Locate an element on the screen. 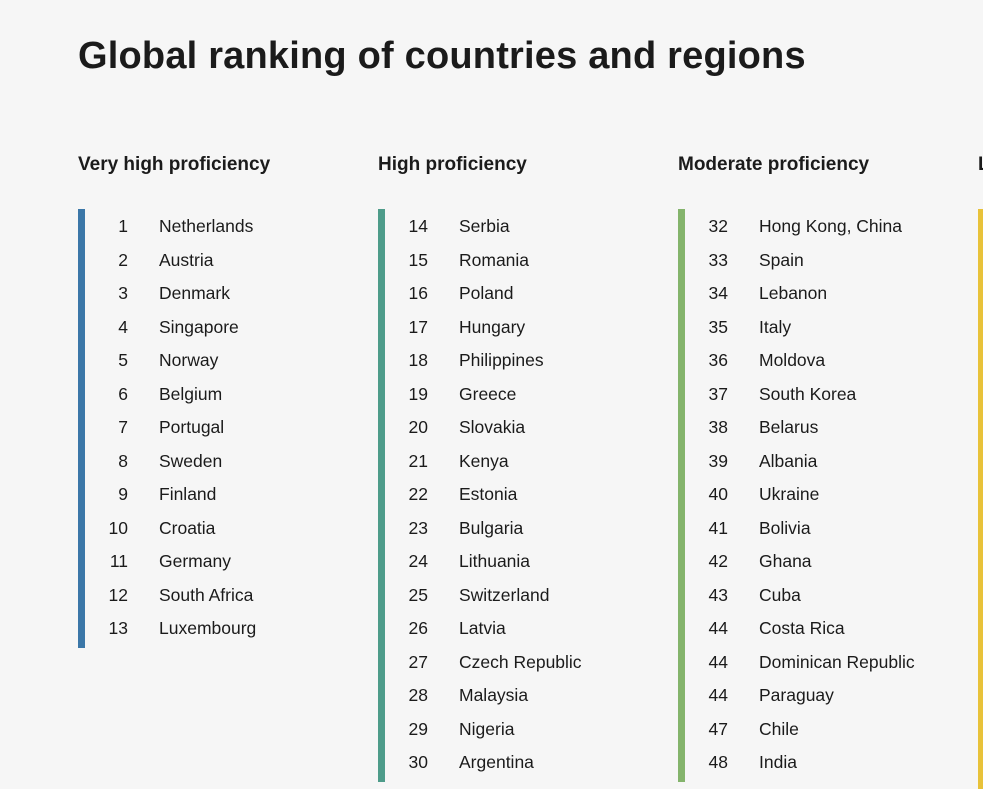 The height and width of the screenshot is (789, 983). ranking-row: 28 Malaysia is located at coordinates (483, 696).